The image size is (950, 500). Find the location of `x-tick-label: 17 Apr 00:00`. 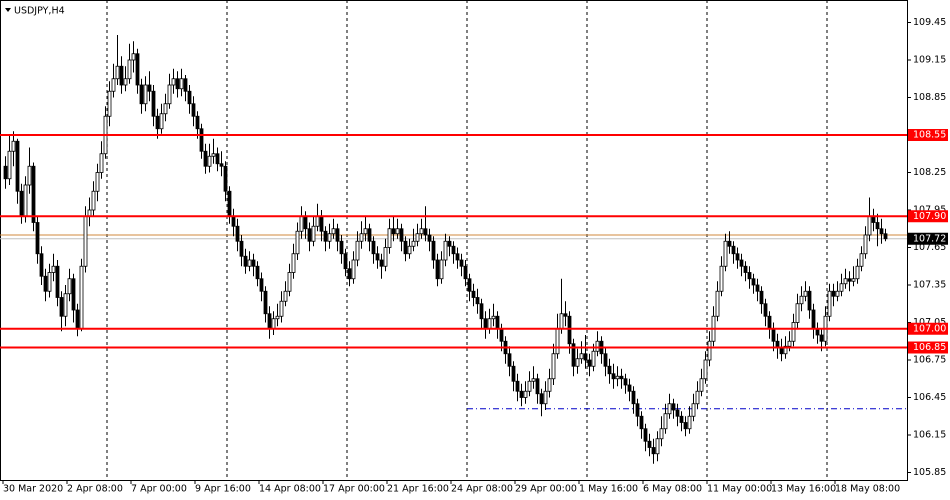

x-tick-label: 17 Apr 00:00 is located at coordinates (354, 489).